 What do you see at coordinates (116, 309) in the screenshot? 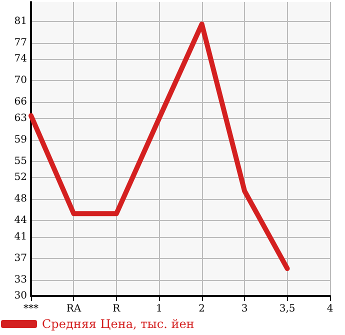
I see `x-tick-label: R` at bounding box center [116, 309].